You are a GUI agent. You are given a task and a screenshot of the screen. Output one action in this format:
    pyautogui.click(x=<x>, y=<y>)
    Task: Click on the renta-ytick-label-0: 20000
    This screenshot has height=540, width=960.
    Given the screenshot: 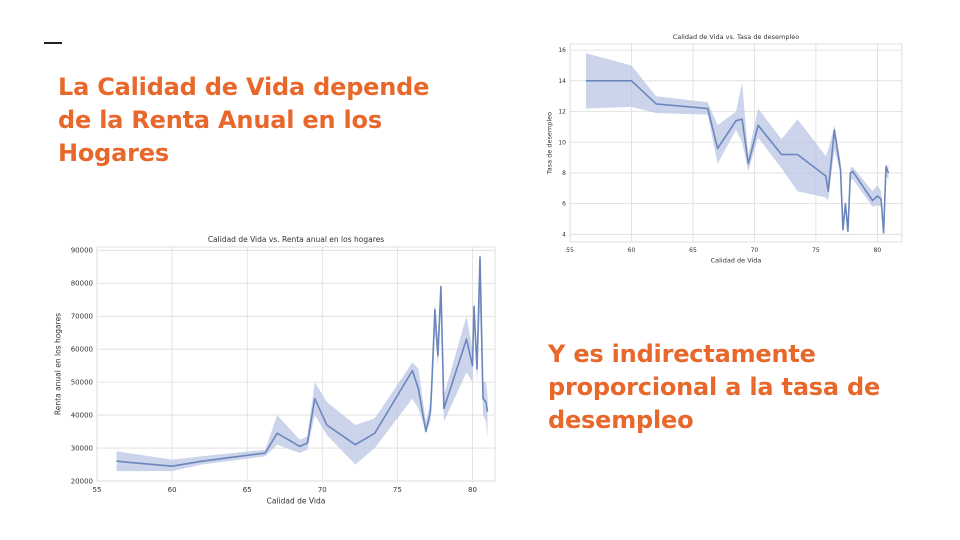 What is the action you would take?
    pyautogui.click(x=82, y=481)
    